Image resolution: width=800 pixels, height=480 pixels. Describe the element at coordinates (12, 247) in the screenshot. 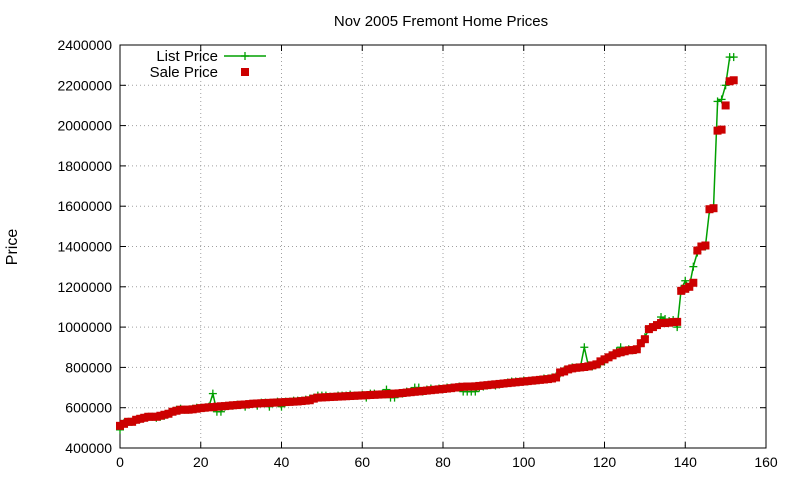

I see `y-axis-title: Price` at that location.